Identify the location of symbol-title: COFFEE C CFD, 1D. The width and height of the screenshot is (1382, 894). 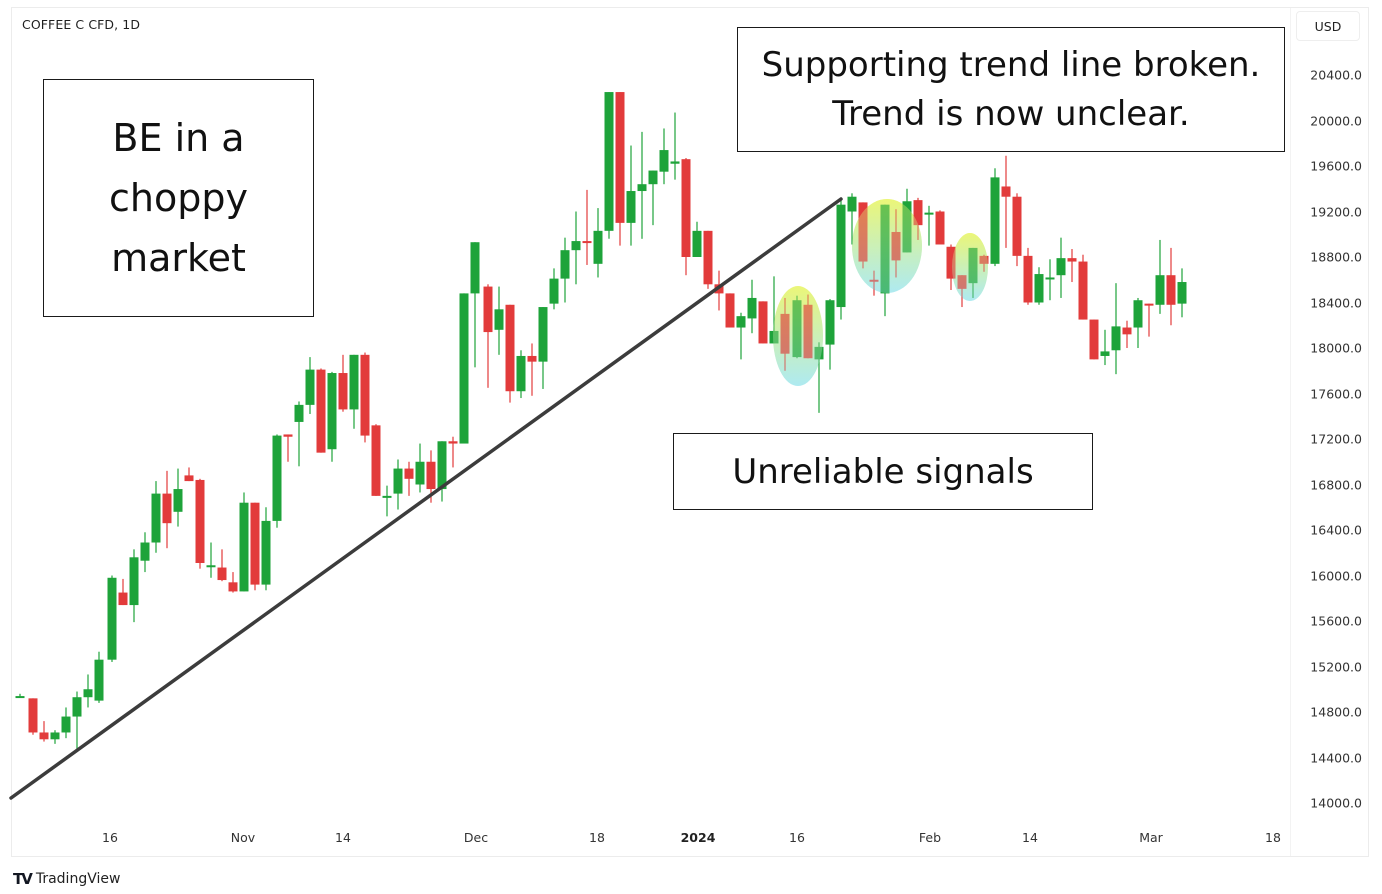
(81, 24).